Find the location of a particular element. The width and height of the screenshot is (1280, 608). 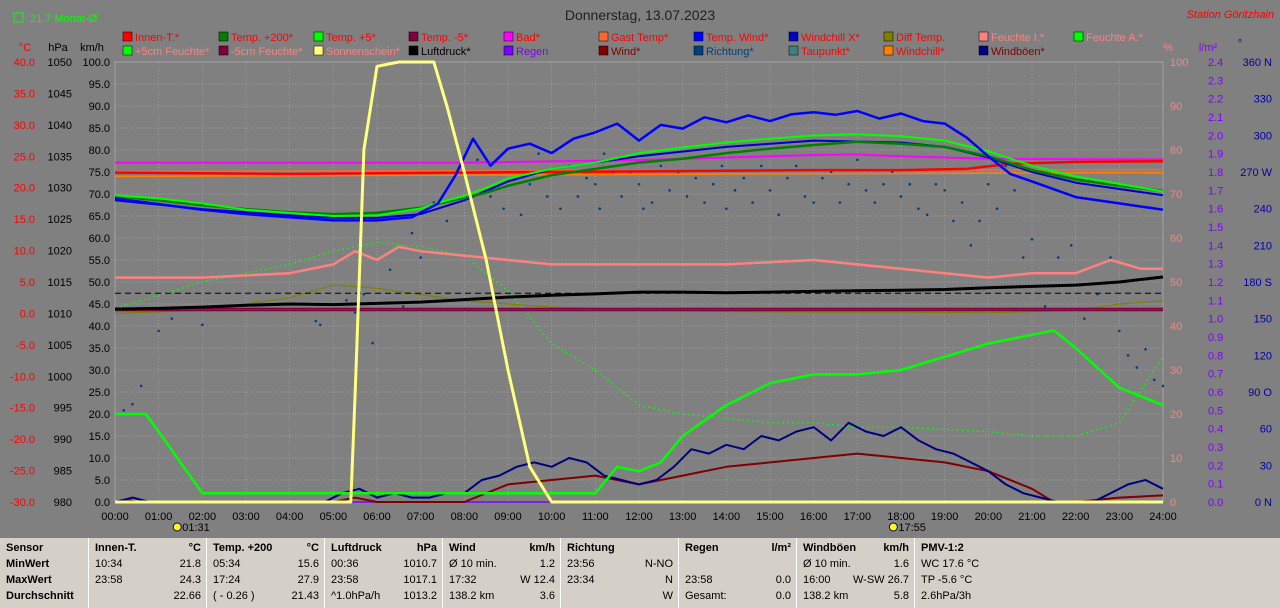

lm2-axis-tick: 1.3 is located at coordinates (1215, 265).